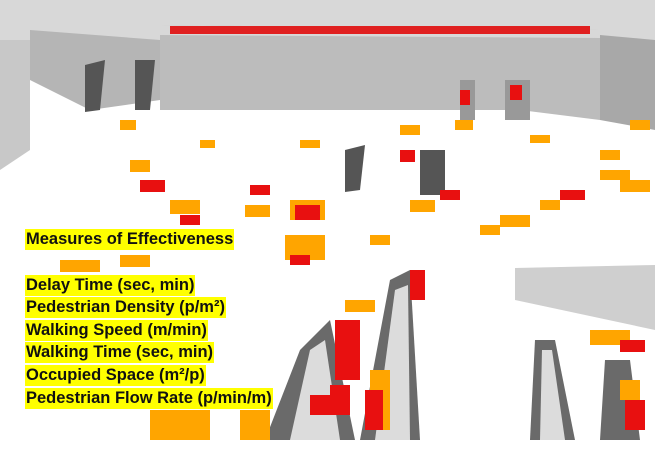 The height and width of the screenshot is (452, 655). I want to click on legend-item-pedestrian-density: Pedestrian Density (p/m²), so click(125, 308).